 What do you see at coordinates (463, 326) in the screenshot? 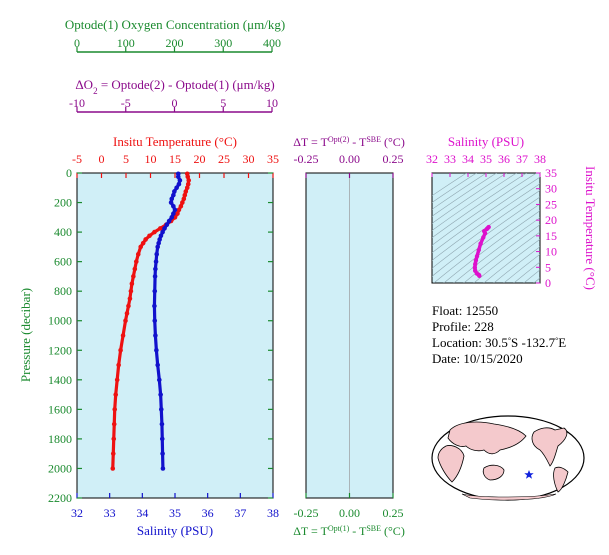
I see `info-profile: Profile: 228` at bounding box center [463, 326].